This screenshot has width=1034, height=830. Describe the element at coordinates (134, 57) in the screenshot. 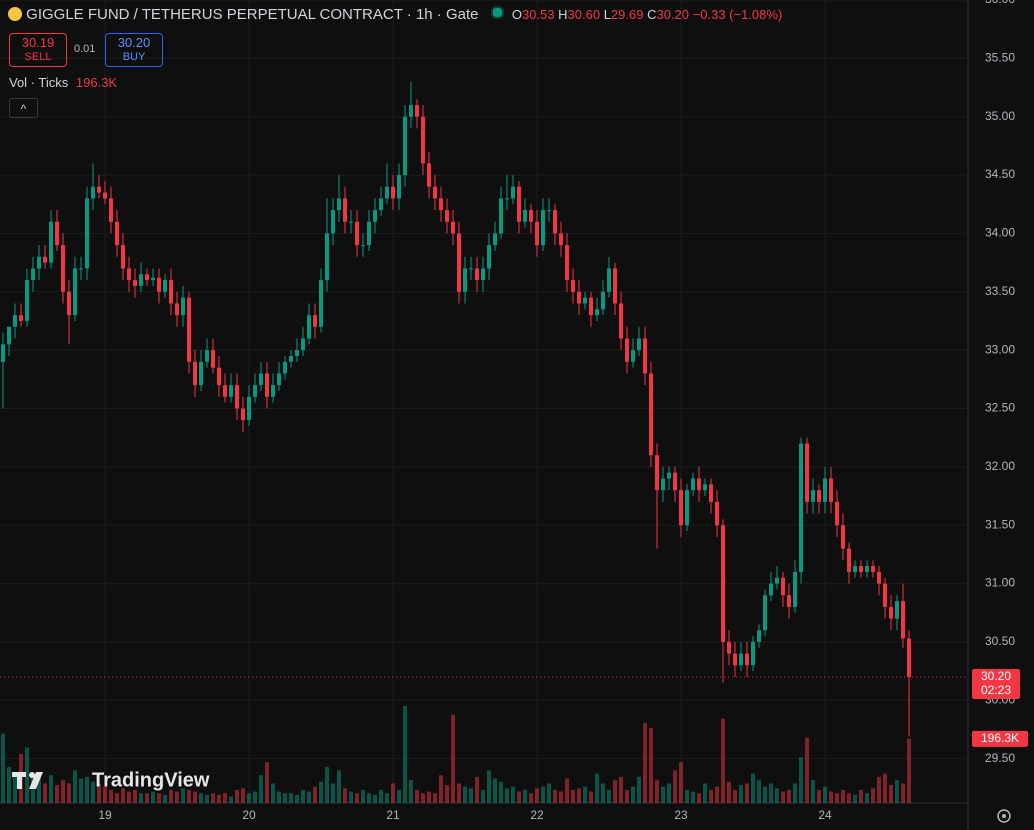

I see `buy-label: BUY` at that location.